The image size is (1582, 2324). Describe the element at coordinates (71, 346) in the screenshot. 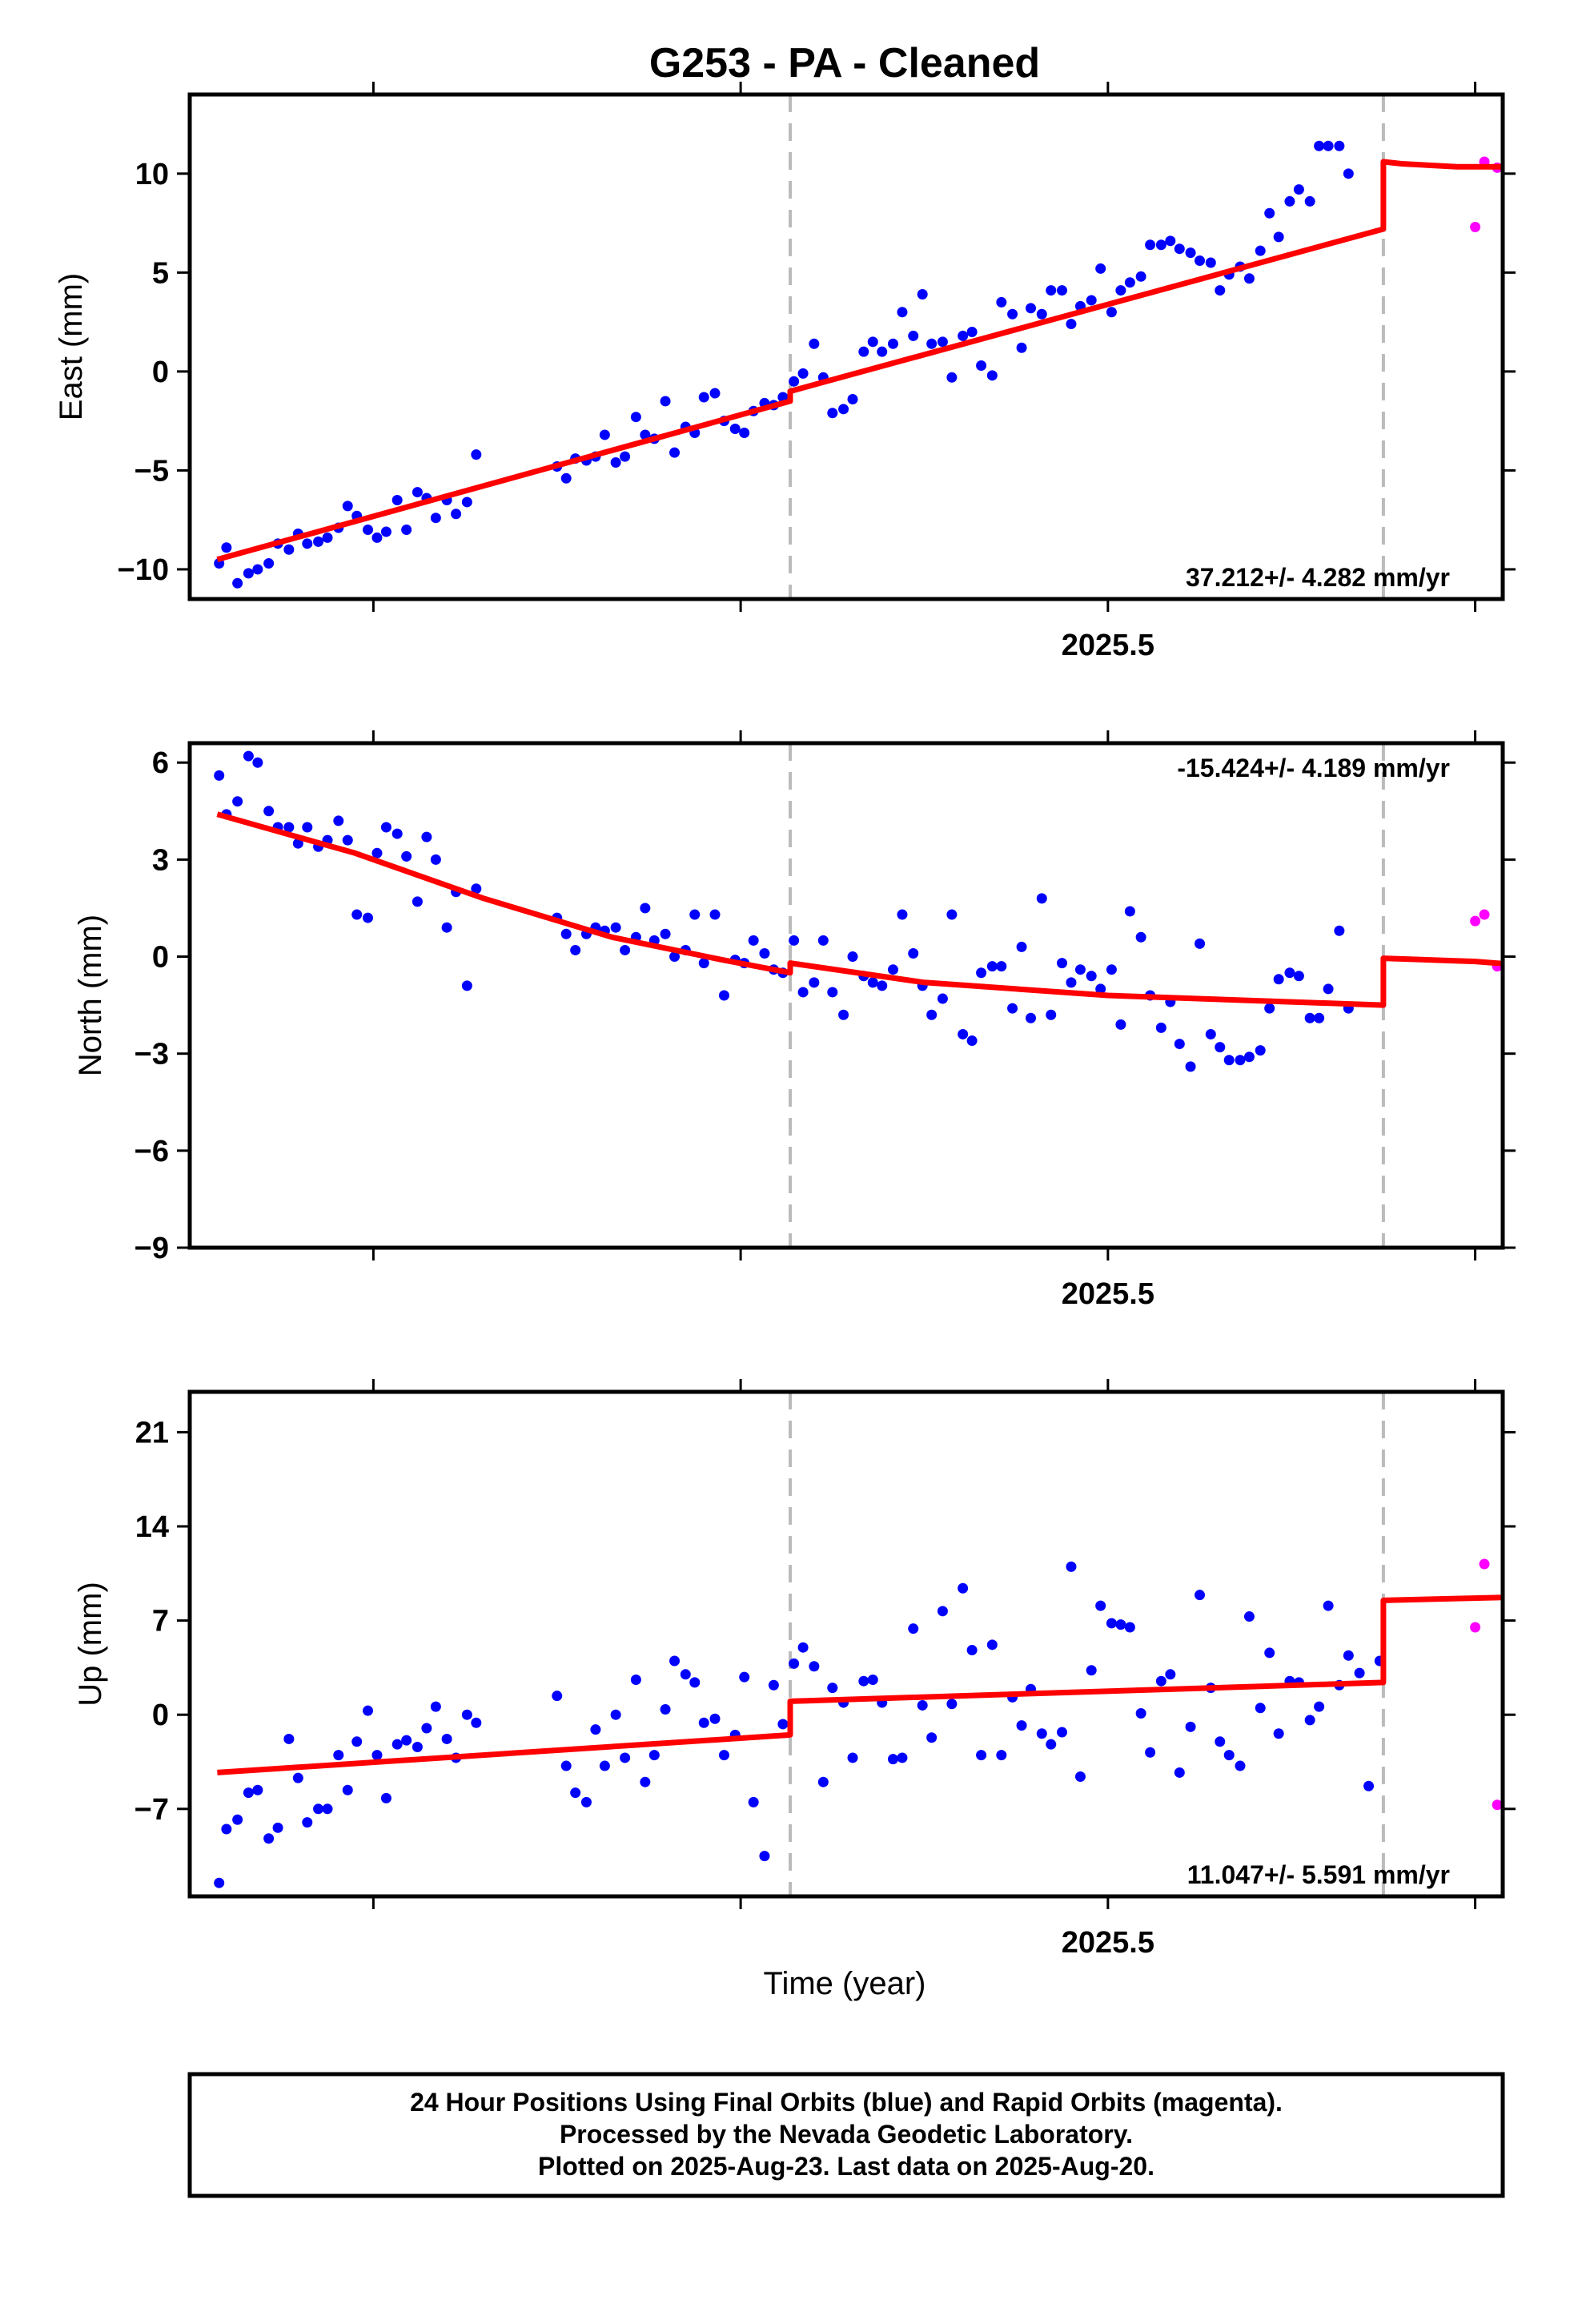

I see `y-axis-label: East (mm)` at that location.